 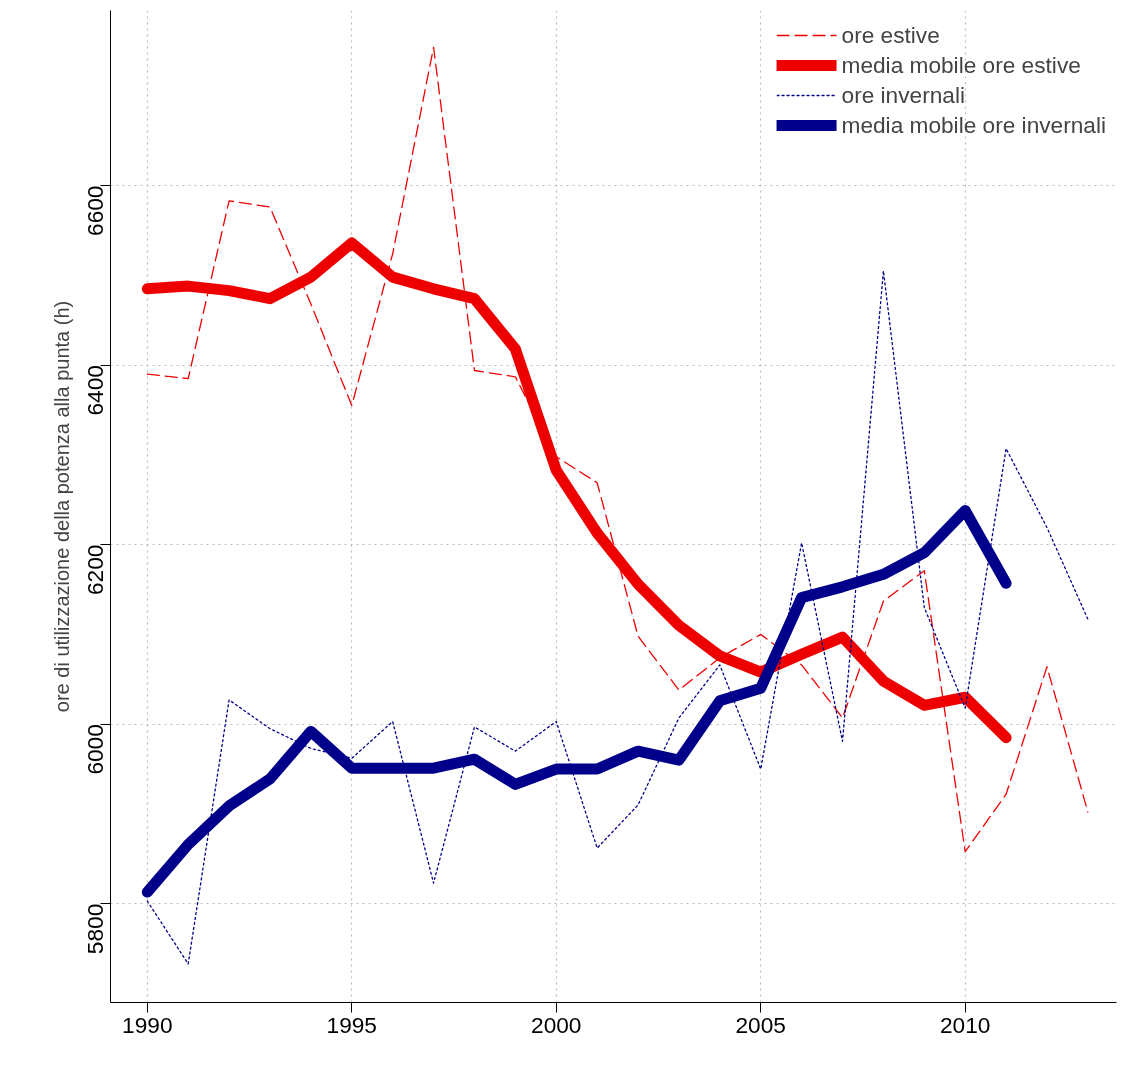 What do you see at coordinates (965, 1024) in the screenshot?
I see `x-tick-label: 2010` at bounding box center [965, 1024].